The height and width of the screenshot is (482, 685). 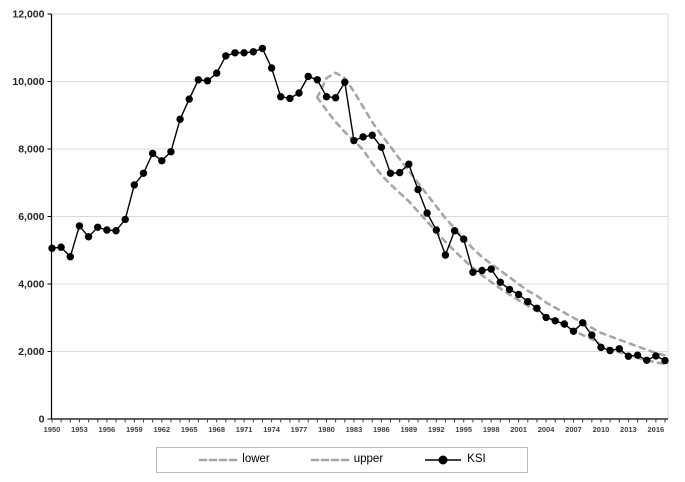 What do you see at coordinates (28, 82) in the screenshot?
I see `y-axis-tick-label: 10,000` at bounding box center [28, 82].